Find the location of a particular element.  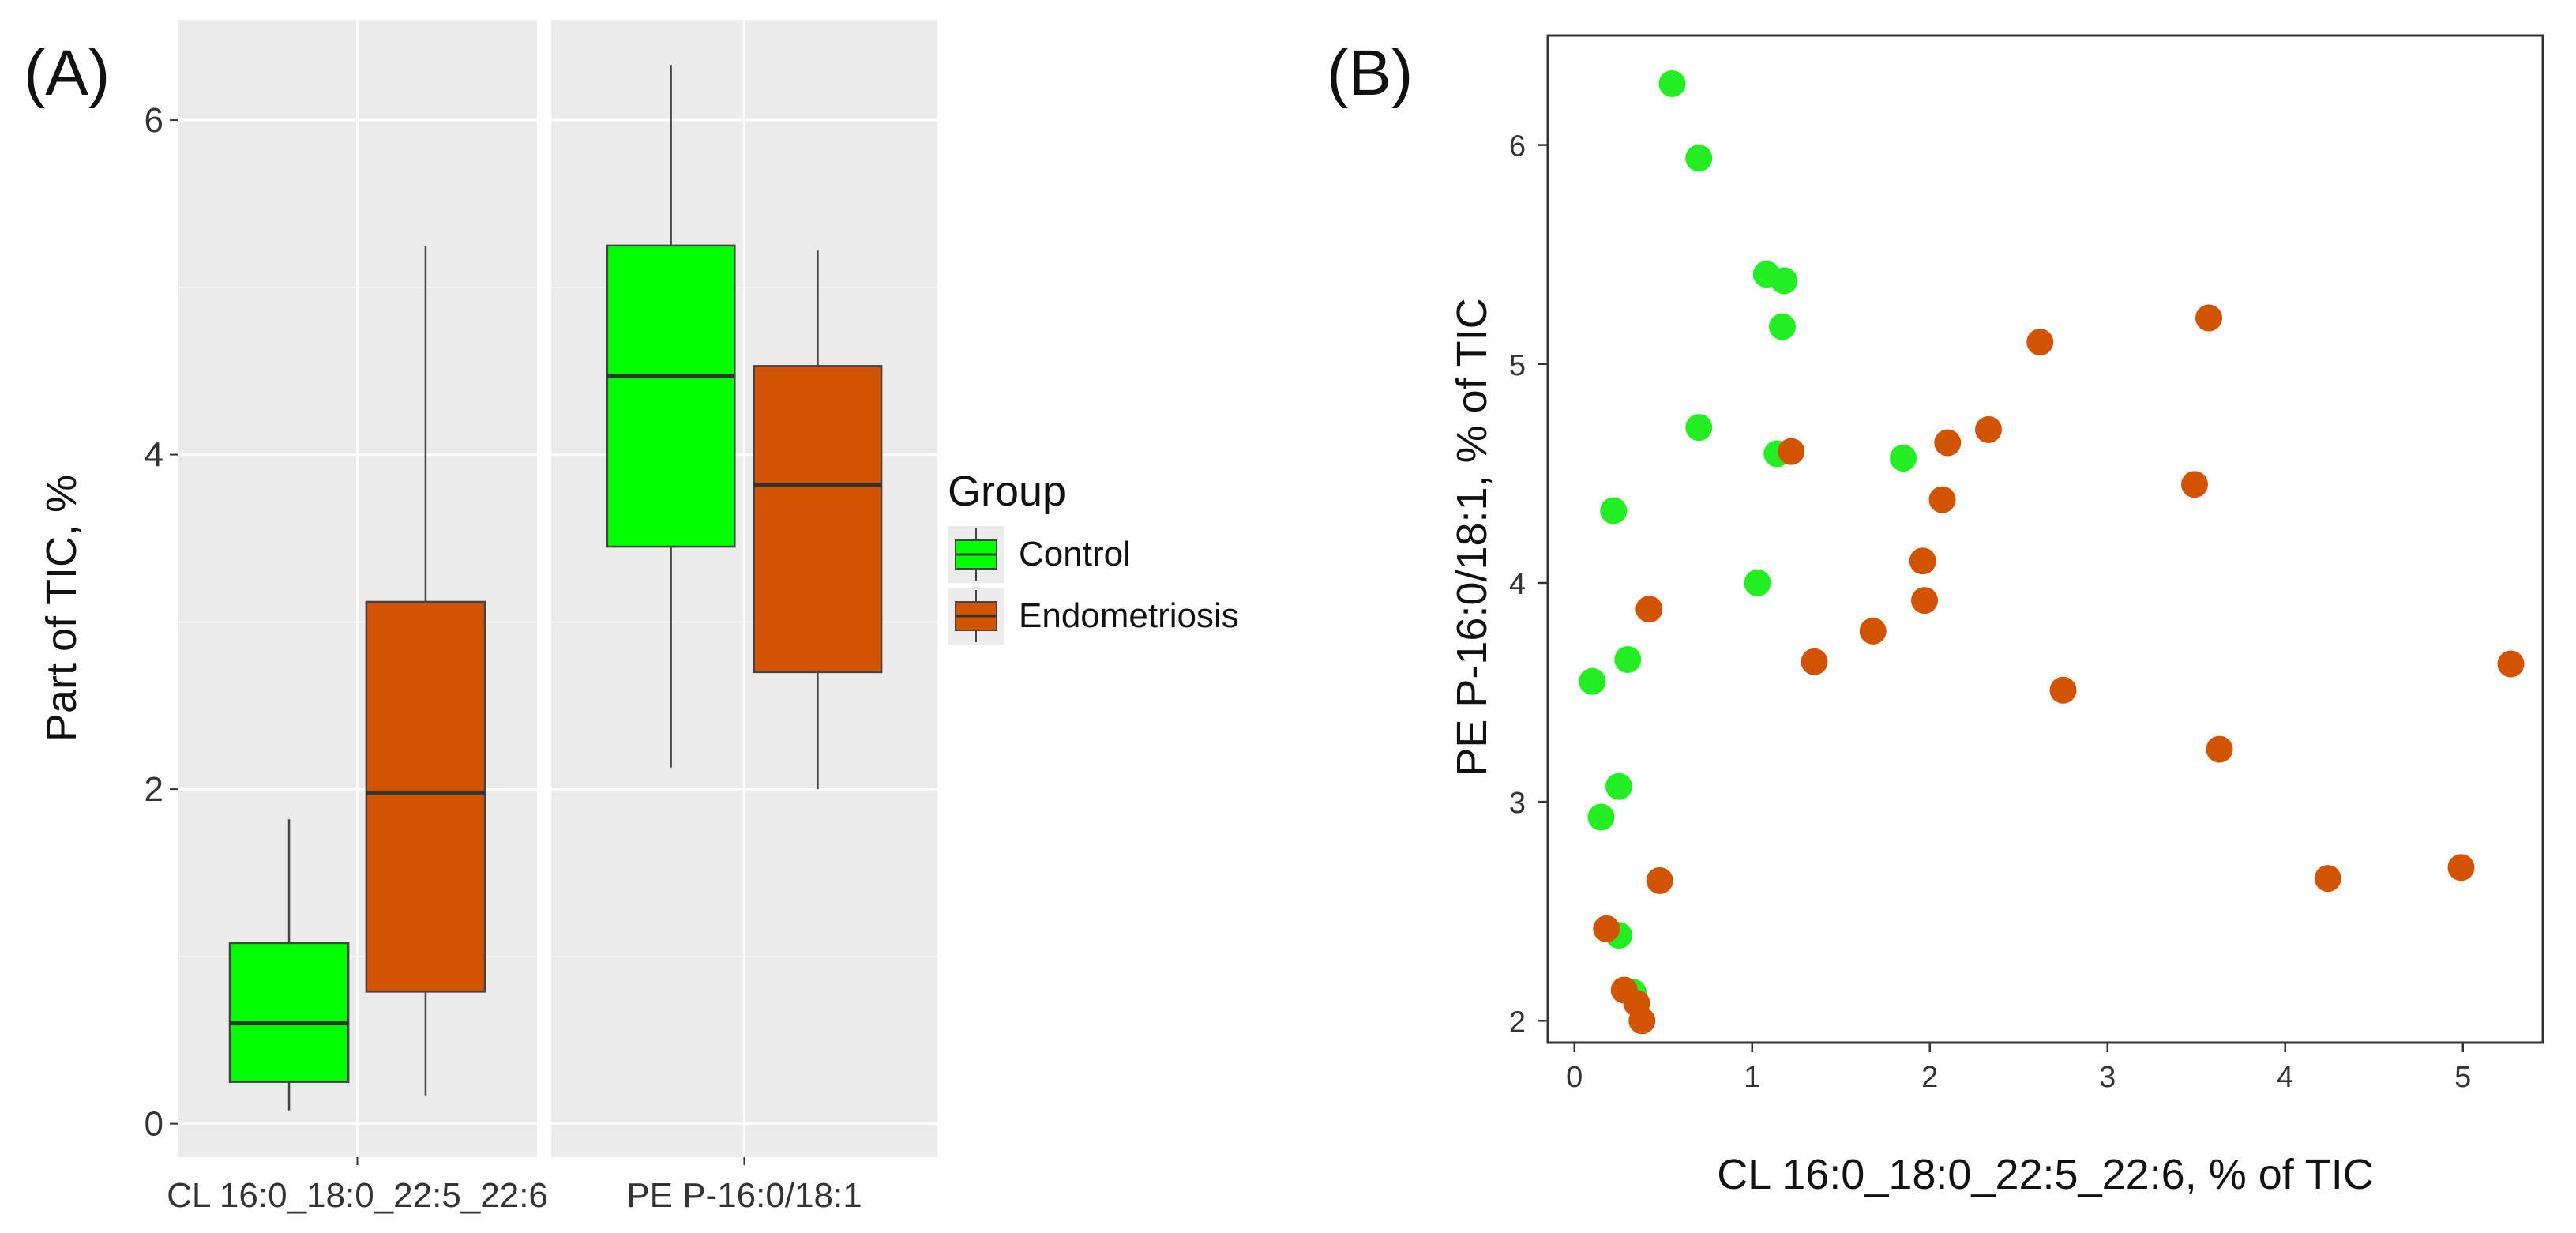

boxplot-y-axis-title: Part of TIC, % is located at coordinates (61, 608).